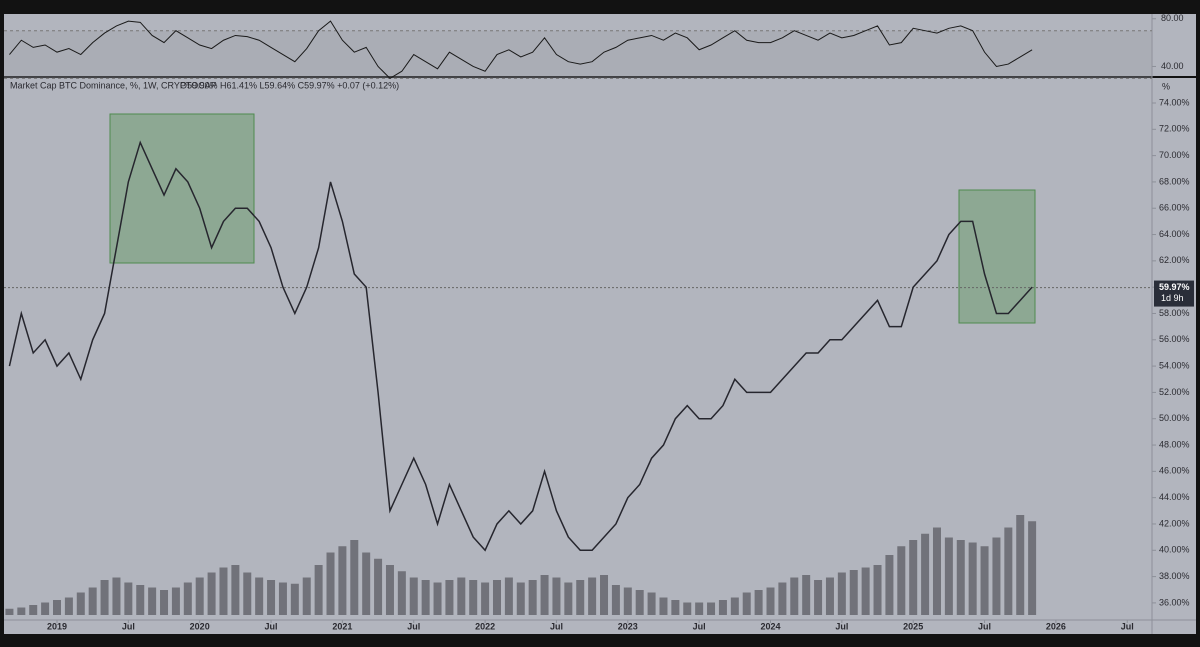 The width and height of the screenshot is (1200, 647). What do you see at coordinates (1174, 293) in the screenshot?
I see `price-badge` at bounding box center [1174, 293].